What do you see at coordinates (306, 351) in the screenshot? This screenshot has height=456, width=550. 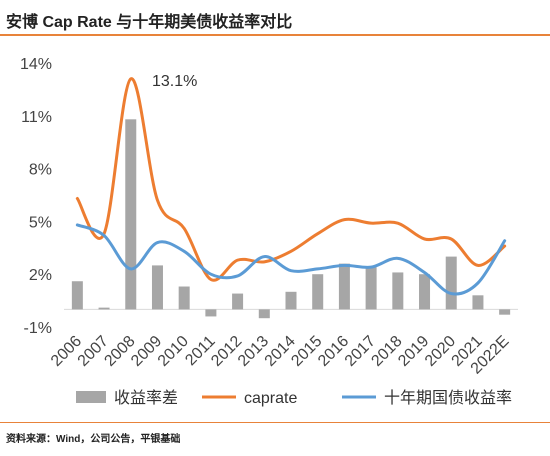 I see `x-tick-label: 2015` at bounding box center [306, 351].